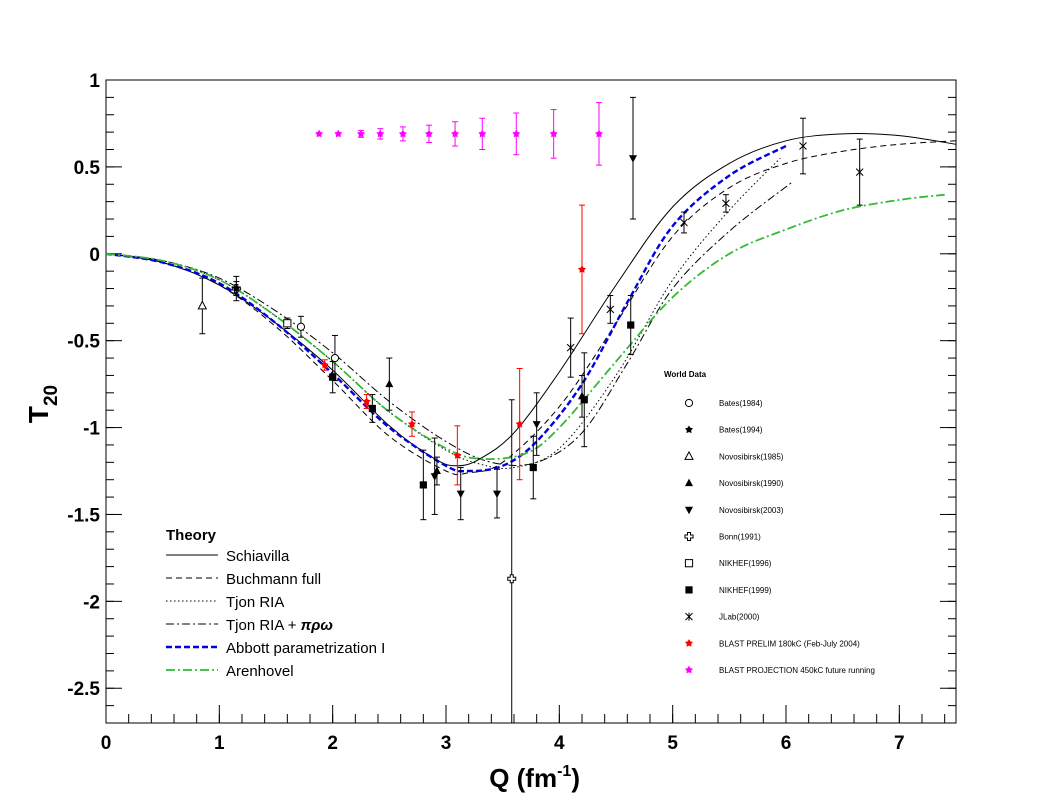 The height and width of the screenshot is (805, 1063). What do you see at coordinates (258, 556) in the screenshot?
I see `legend-label-schiavilla: Schiavilla` at bounding box center [258, 556].